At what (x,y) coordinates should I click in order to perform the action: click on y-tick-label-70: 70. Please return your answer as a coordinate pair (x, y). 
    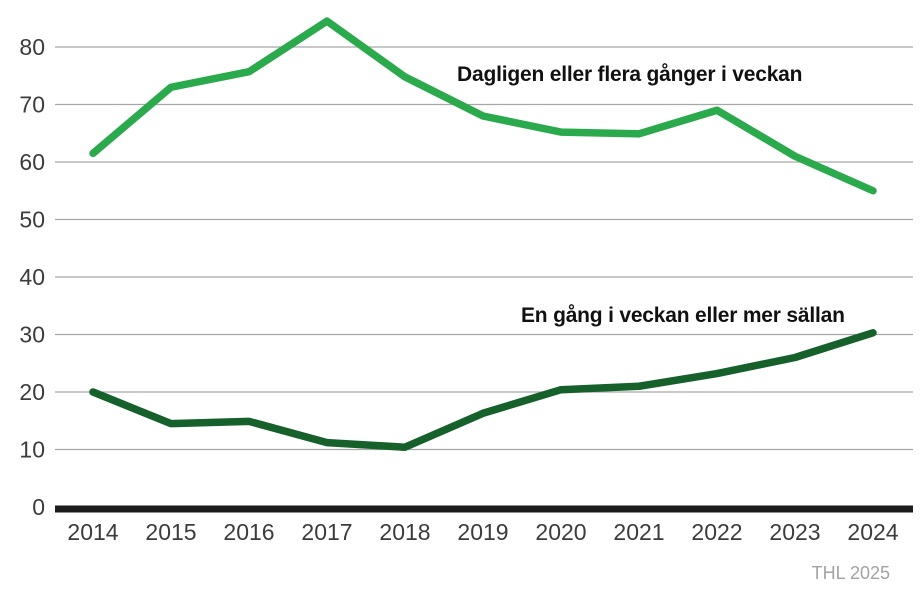
    Looking at the image, I should click on (32, 105).